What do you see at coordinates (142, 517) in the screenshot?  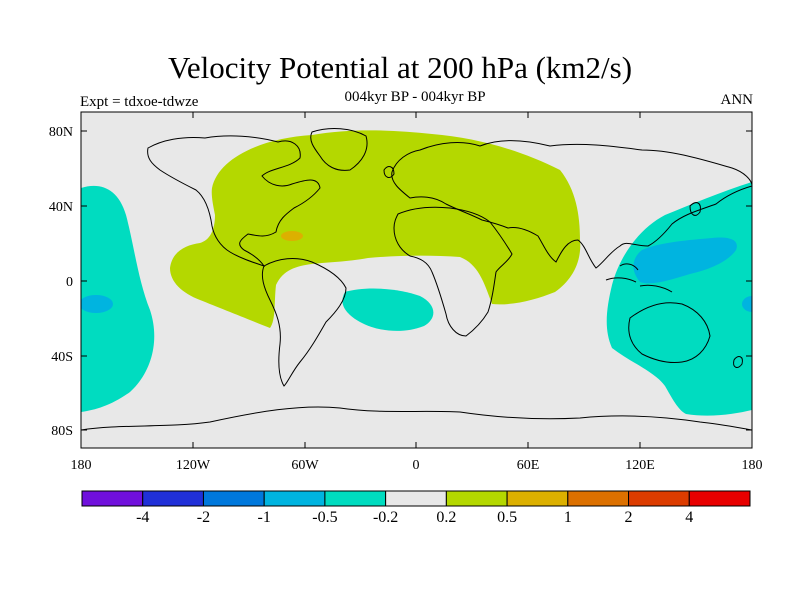 I see `colorbar-label: -4` at bounding box center [142, 517].